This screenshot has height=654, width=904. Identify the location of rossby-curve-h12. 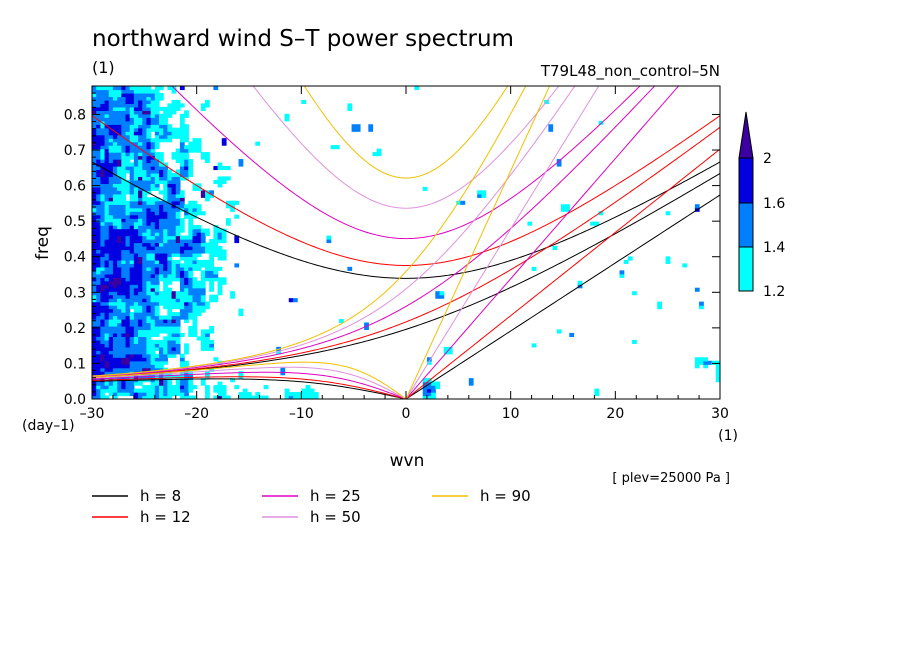
(249, 387).